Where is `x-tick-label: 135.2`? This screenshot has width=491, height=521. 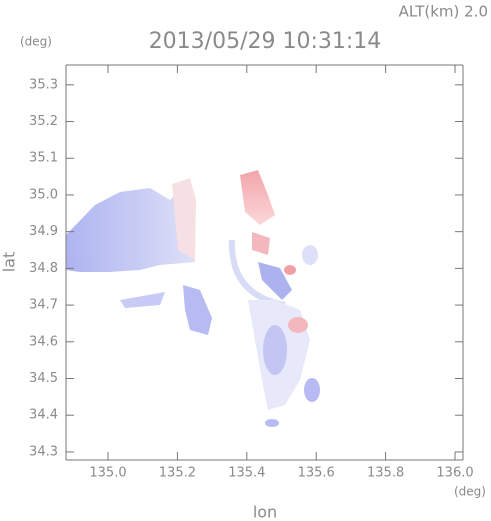 x-tick-label: 135.2 is located at coordinates (177, 473).